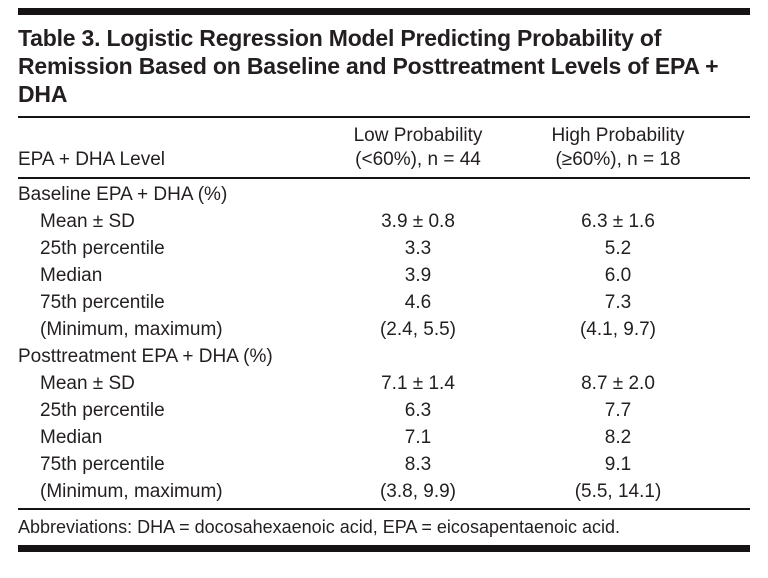 This screenshot has width=768, height=578. I want to click on value-cell-high: 8.2, so click(618, 437).